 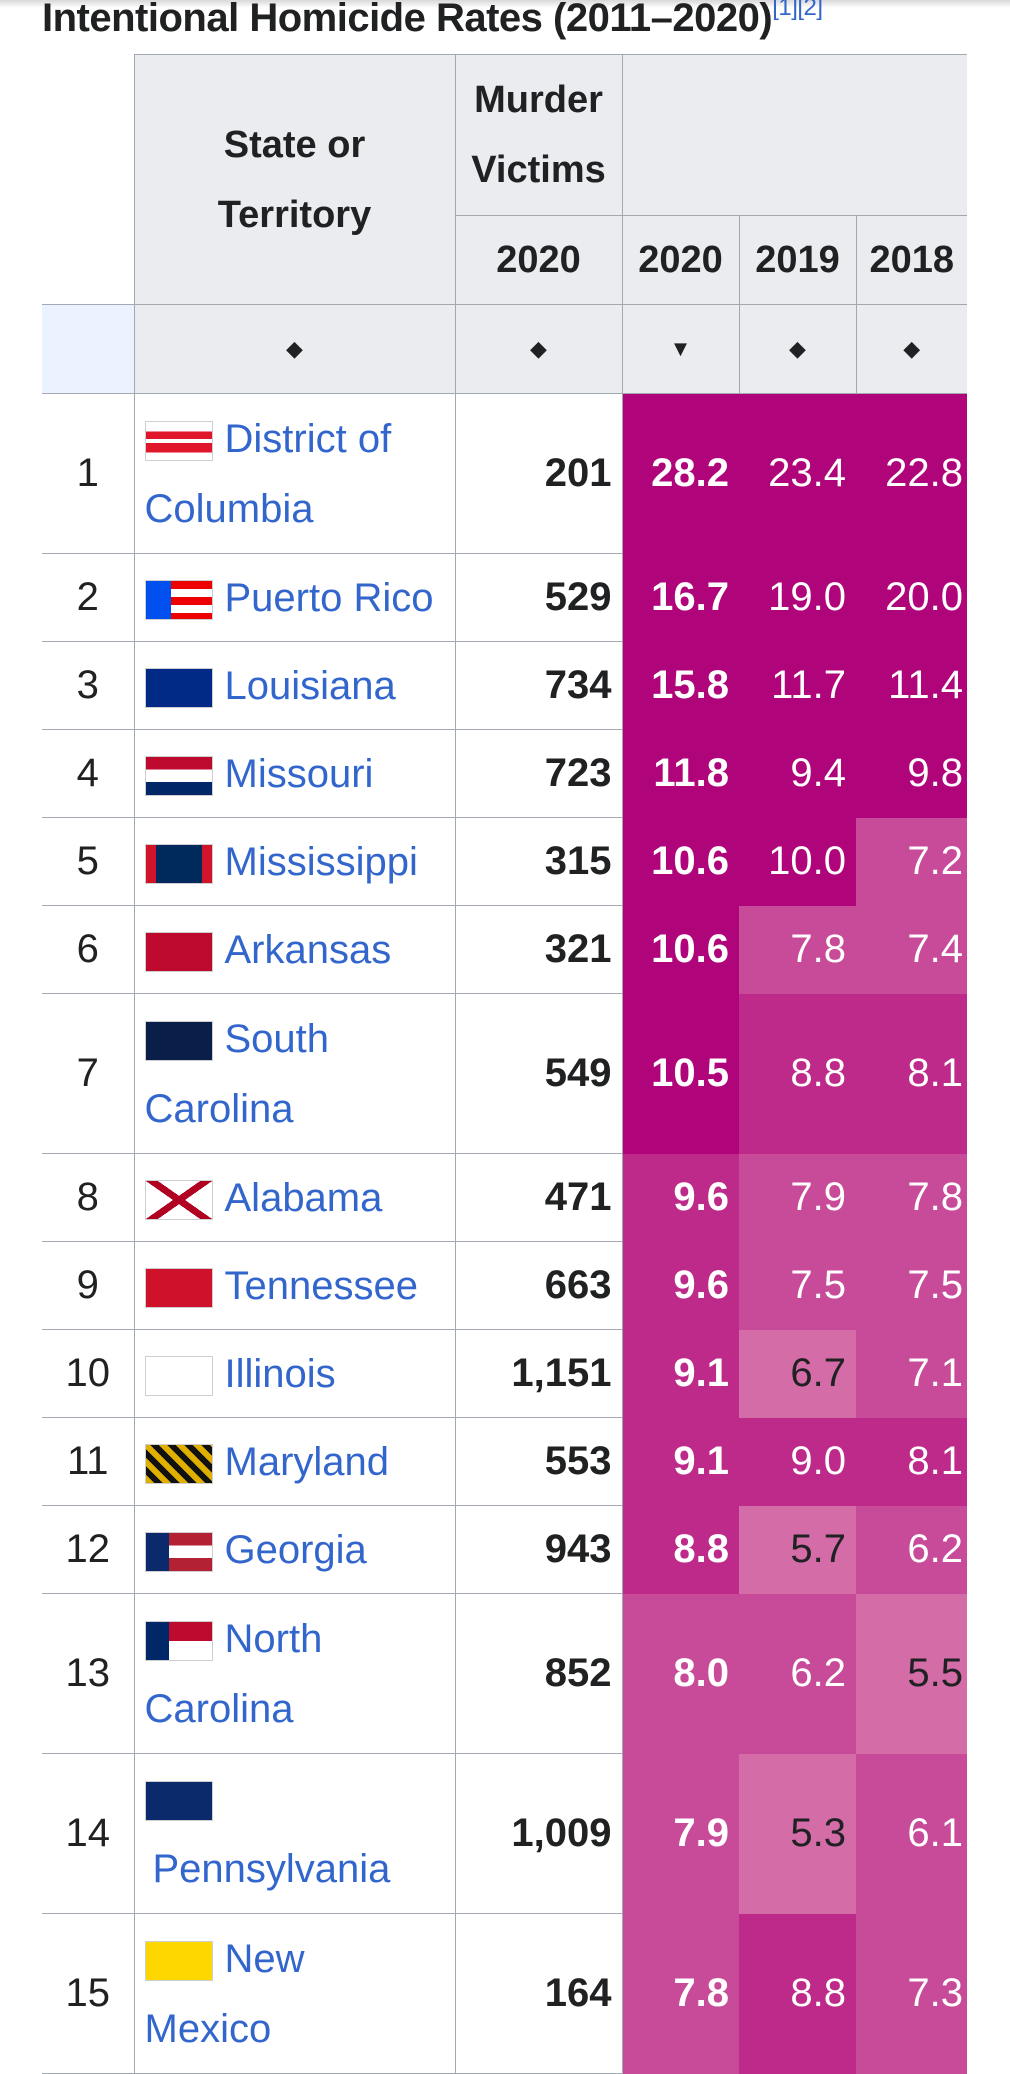 What do you see at coordinates (797, 773) in the screenshot?
I see `rate-2019-cell: 9.4` at bounding box center [797, 773].